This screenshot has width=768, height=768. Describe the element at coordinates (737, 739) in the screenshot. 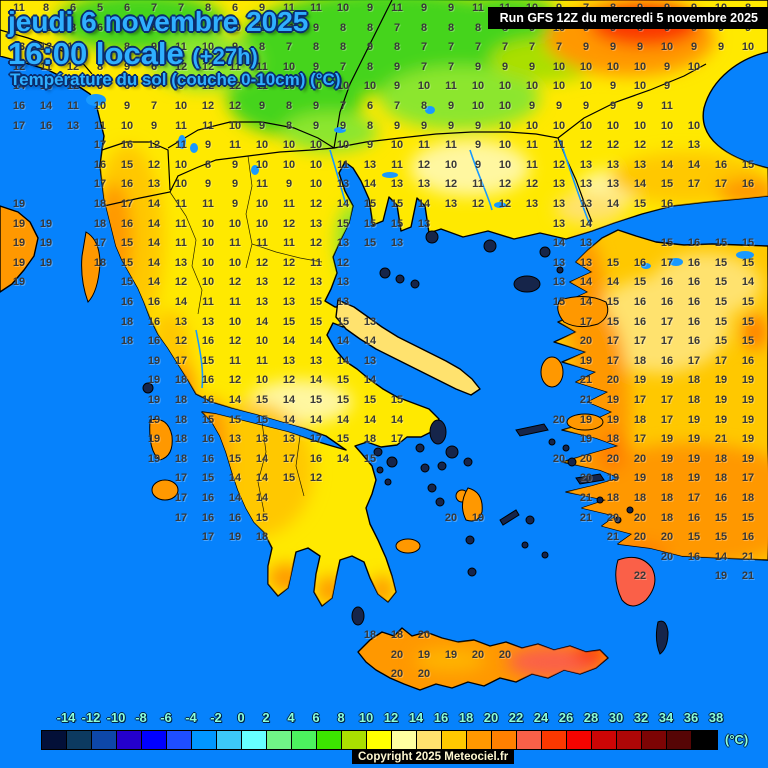

I see `scale-unit: (°C)` at that location.